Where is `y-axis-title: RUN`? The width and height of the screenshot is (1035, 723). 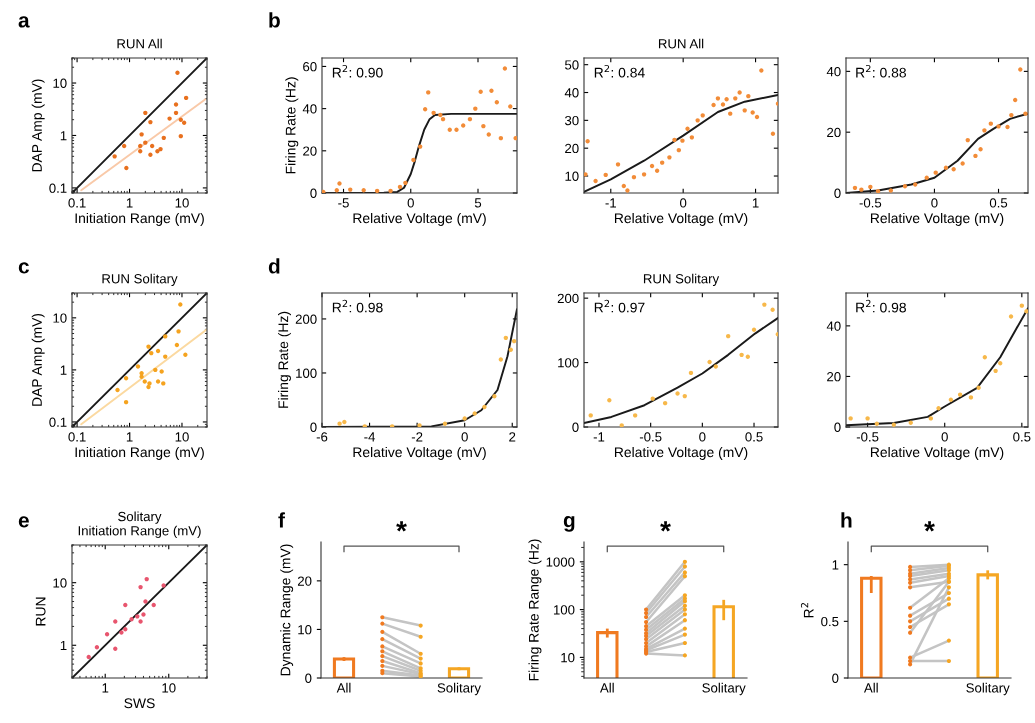
y-axis-title: RUN is located at coordinates (40, 611).